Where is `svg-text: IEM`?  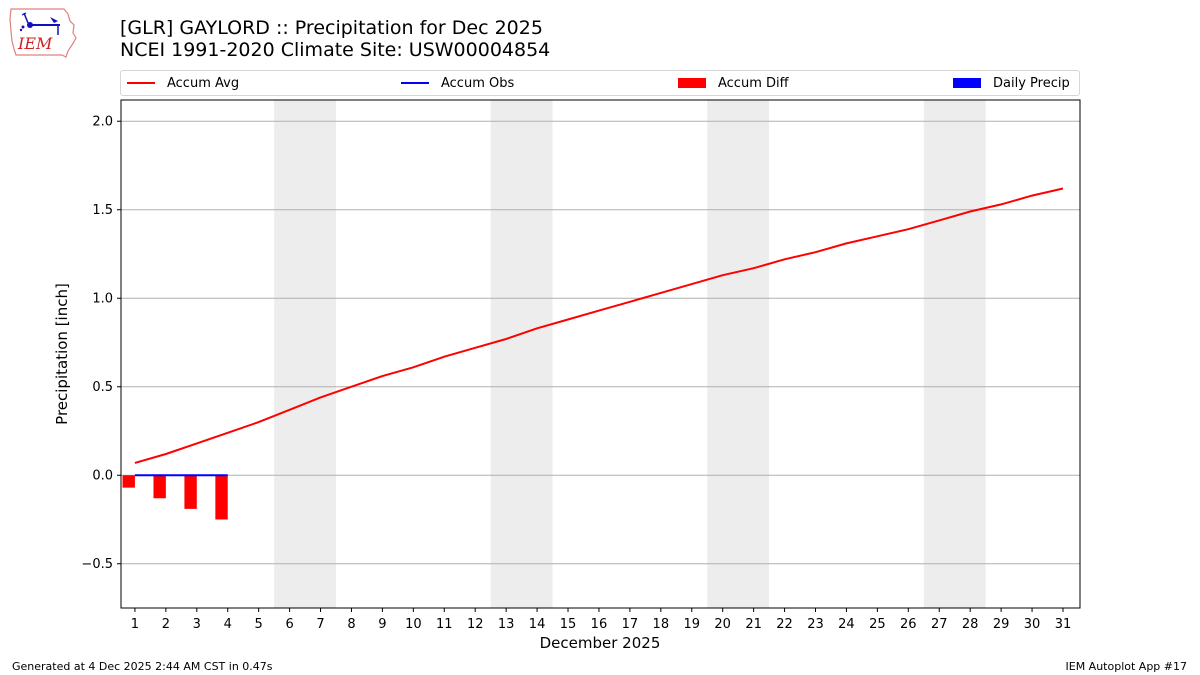 svg-text: IEM is located at coordinates (35, 43).